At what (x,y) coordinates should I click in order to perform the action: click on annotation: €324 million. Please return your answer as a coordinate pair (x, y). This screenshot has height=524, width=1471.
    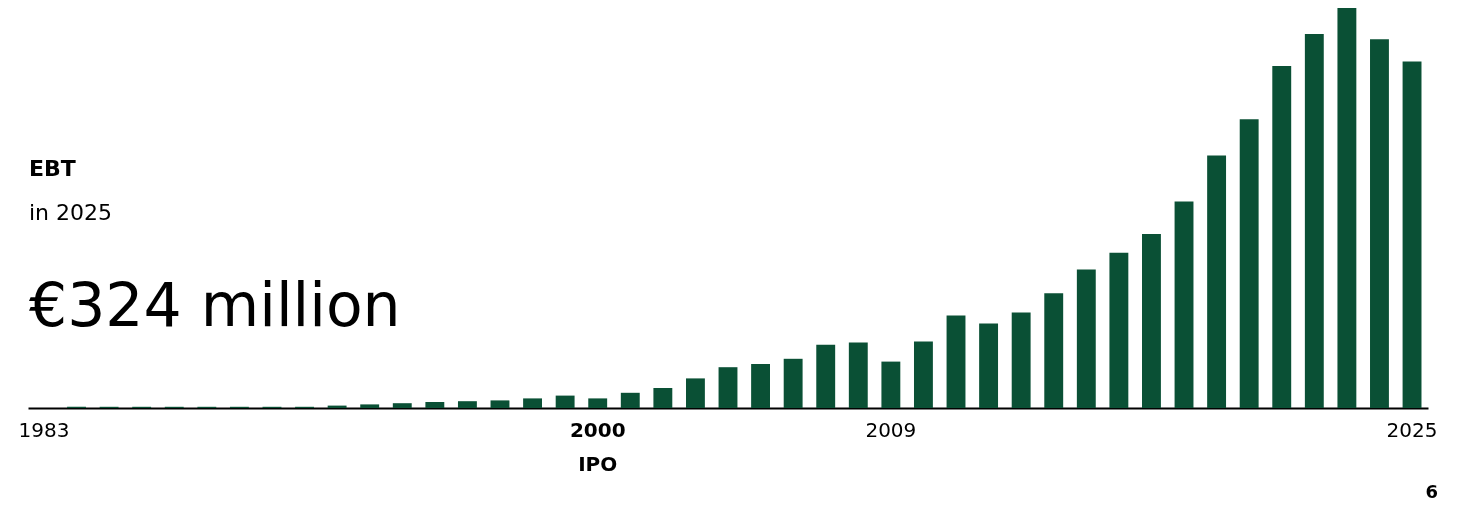
    Looking at the image, I should click on (215, 305).